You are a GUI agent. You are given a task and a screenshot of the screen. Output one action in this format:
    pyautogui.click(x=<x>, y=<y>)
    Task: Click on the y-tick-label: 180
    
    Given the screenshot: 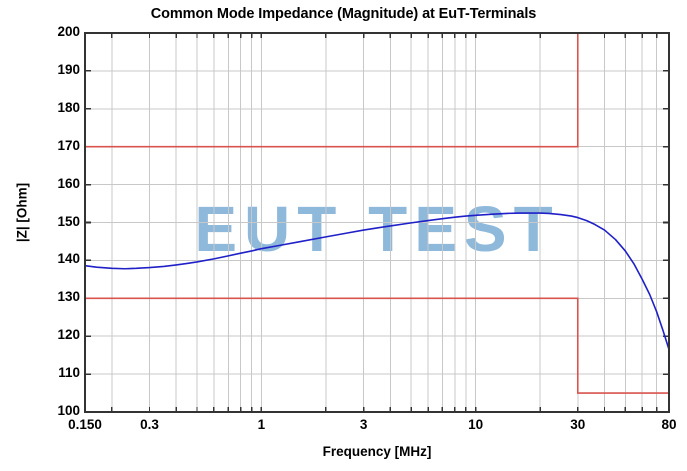 What is the action you would take?
    pyautogui.click(x=68, y=107)
    